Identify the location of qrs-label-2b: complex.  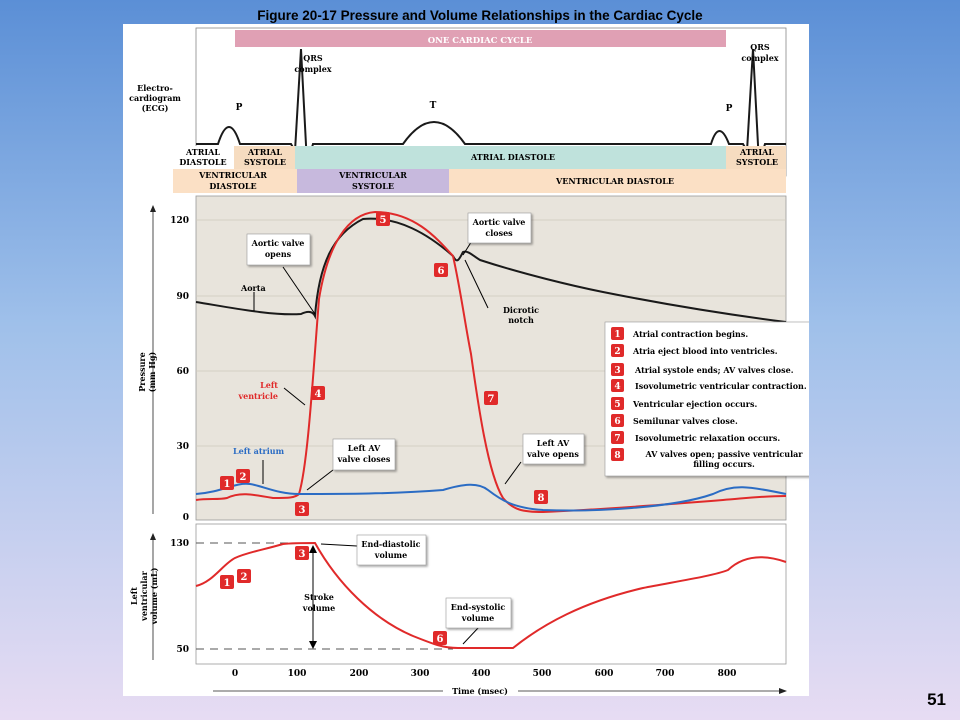
(759, 58).